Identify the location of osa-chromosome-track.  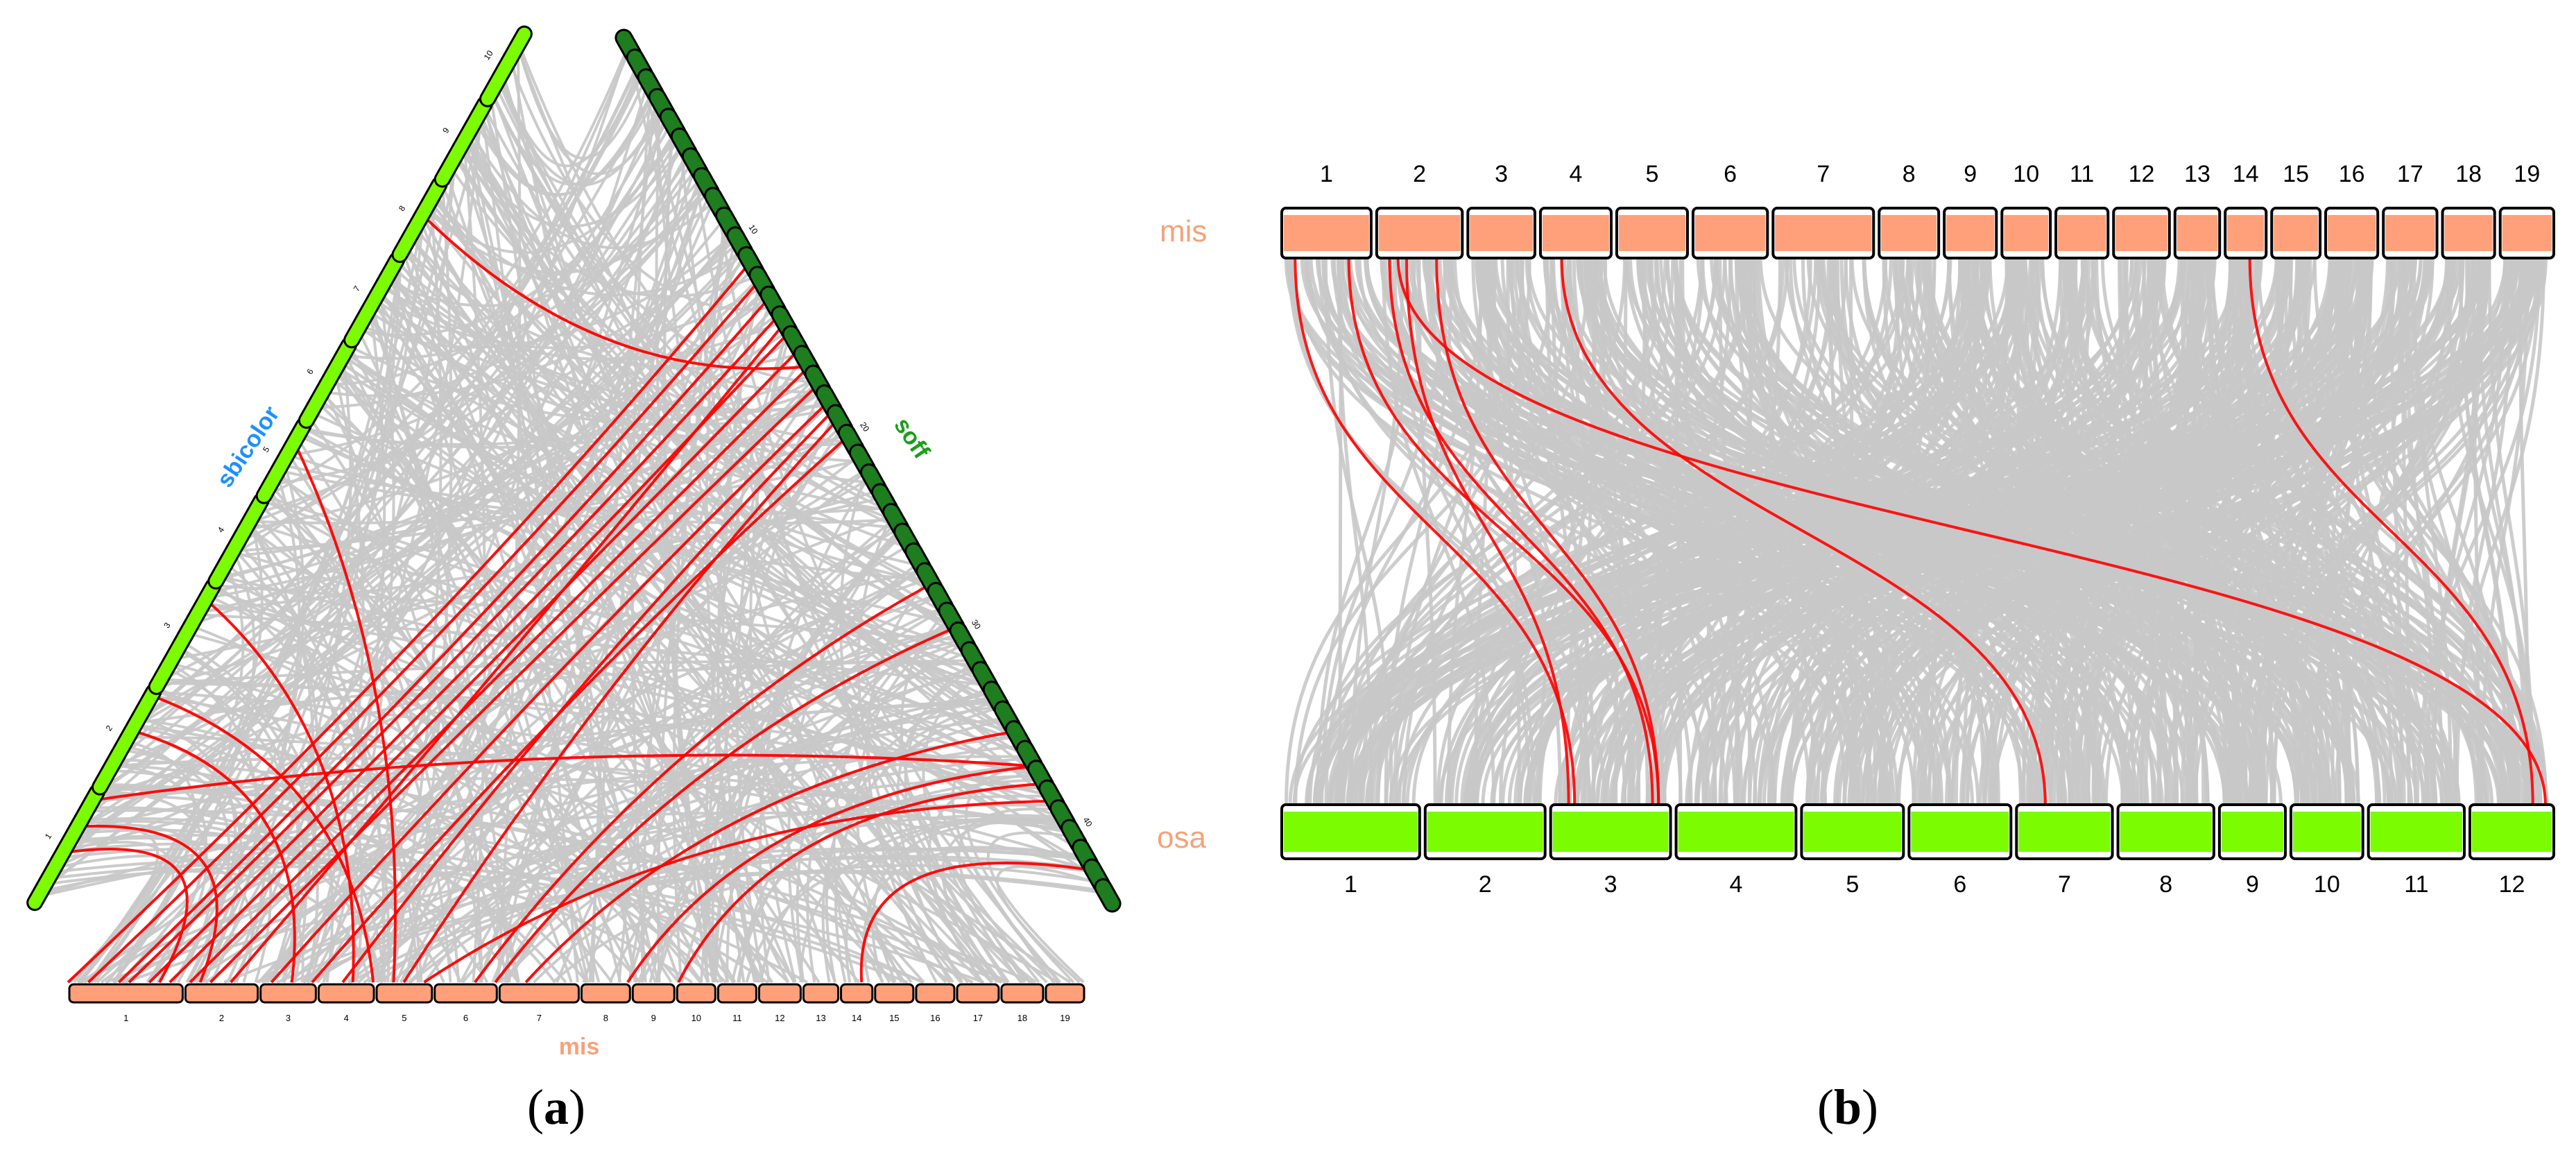
(1917, 831).